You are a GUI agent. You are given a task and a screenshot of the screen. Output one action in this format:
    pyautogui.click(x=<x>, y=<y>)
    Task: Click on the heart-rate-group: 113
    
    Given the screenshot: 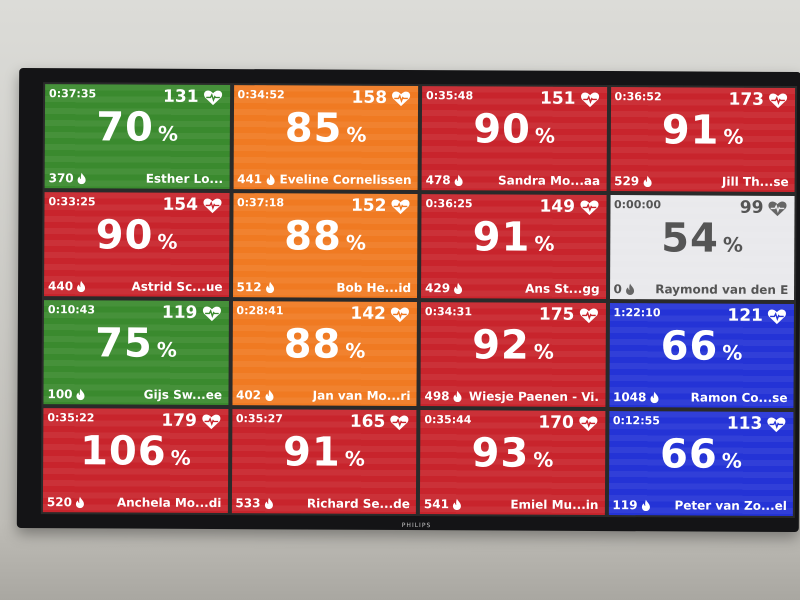 What is the action you would take?
    pyautogui.click(x=757, y=424)
    